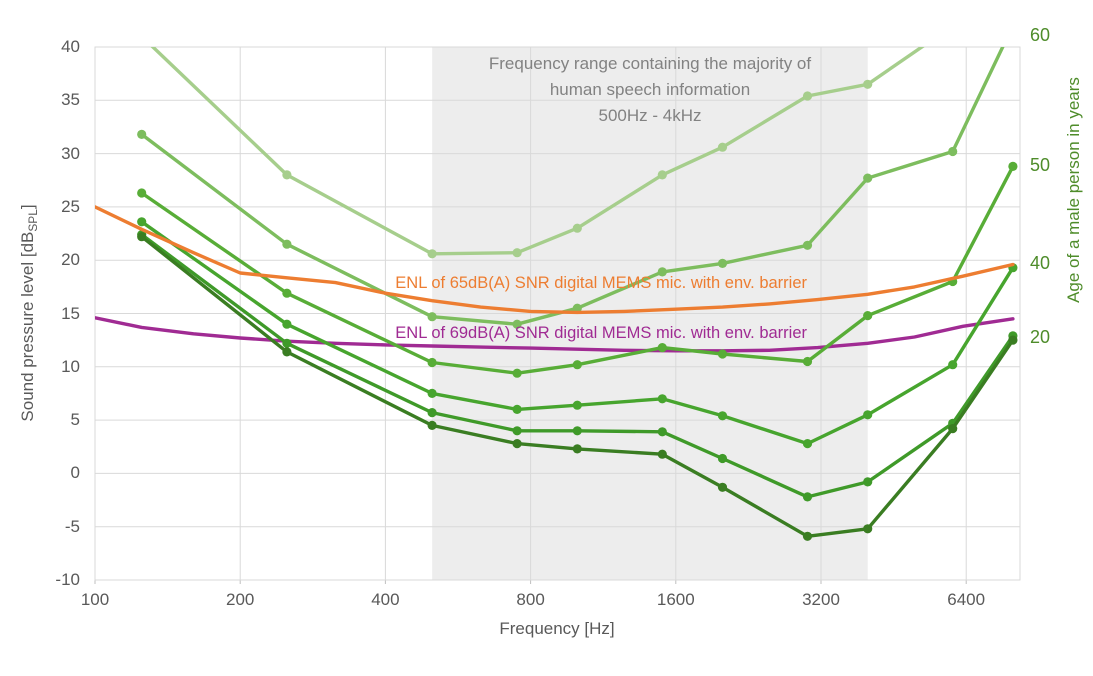  I want to click on curve-age-60-marker-6000hz, so click(953, 151).